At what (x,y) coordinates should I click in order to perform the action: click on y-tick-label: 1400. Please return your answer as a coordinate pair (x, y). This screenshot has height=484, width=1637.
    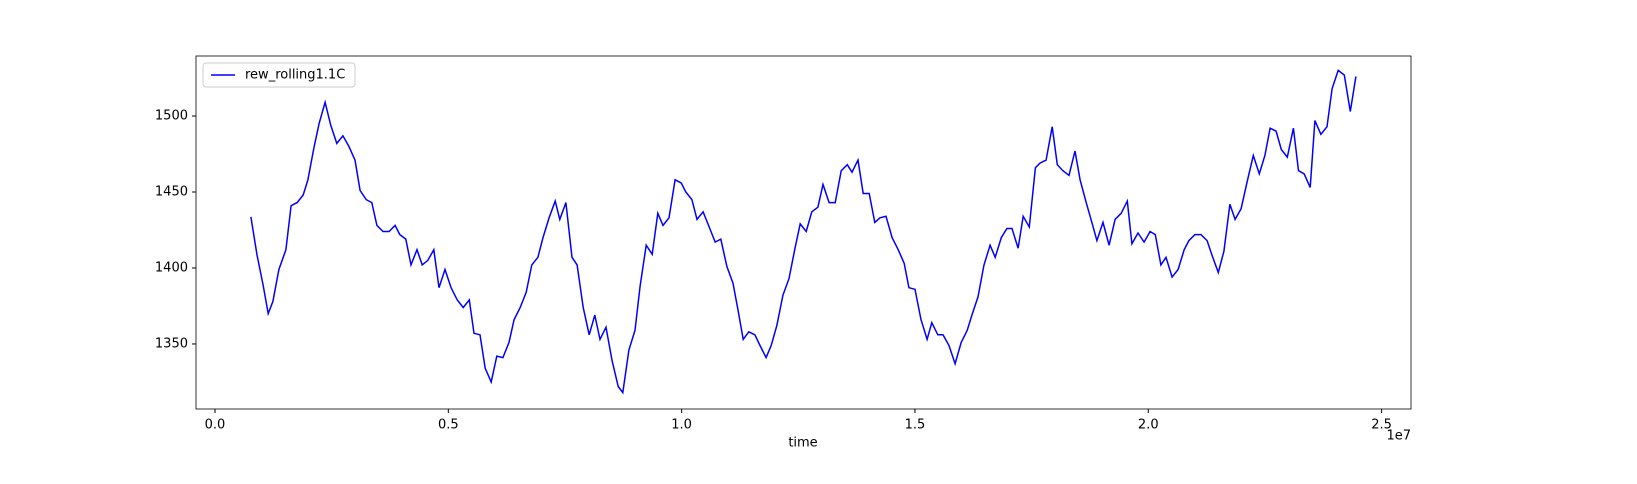
    Looking at the image, I should click on (171, 267).